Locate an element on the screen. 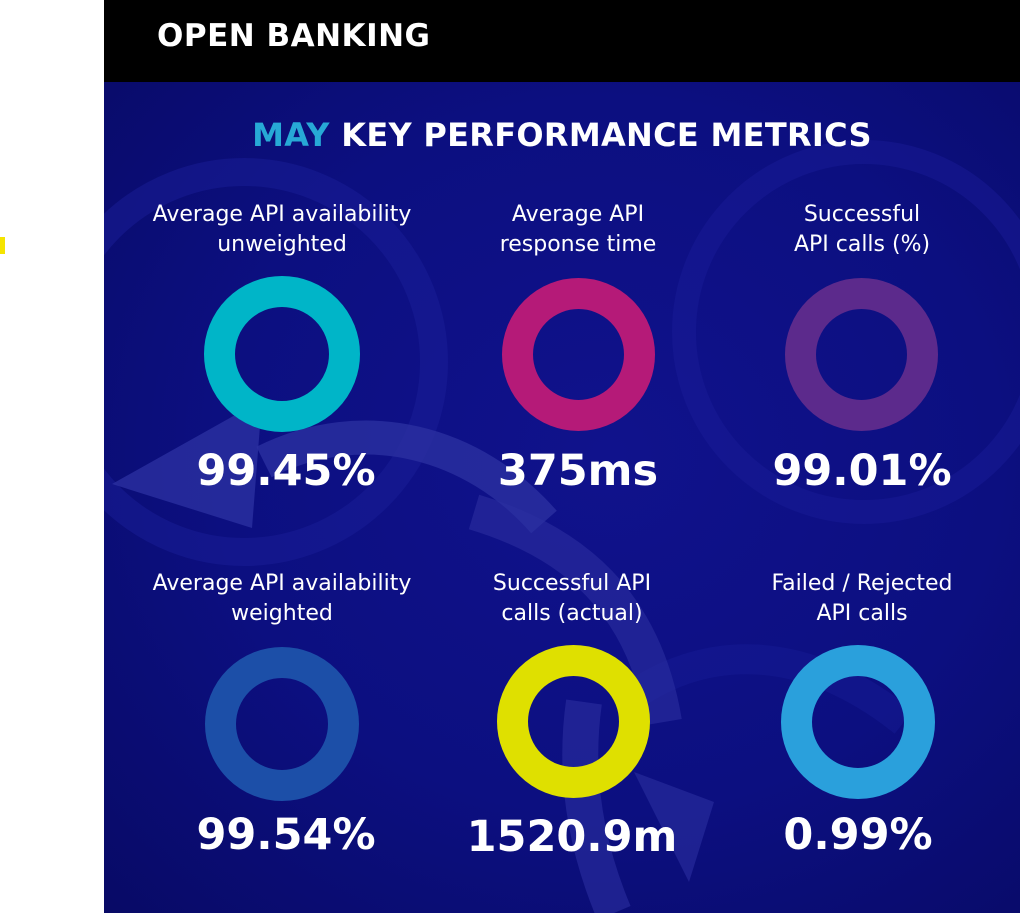 The image size is (1020, 913). yellow-side-marker is located at coordinates (2, 245).